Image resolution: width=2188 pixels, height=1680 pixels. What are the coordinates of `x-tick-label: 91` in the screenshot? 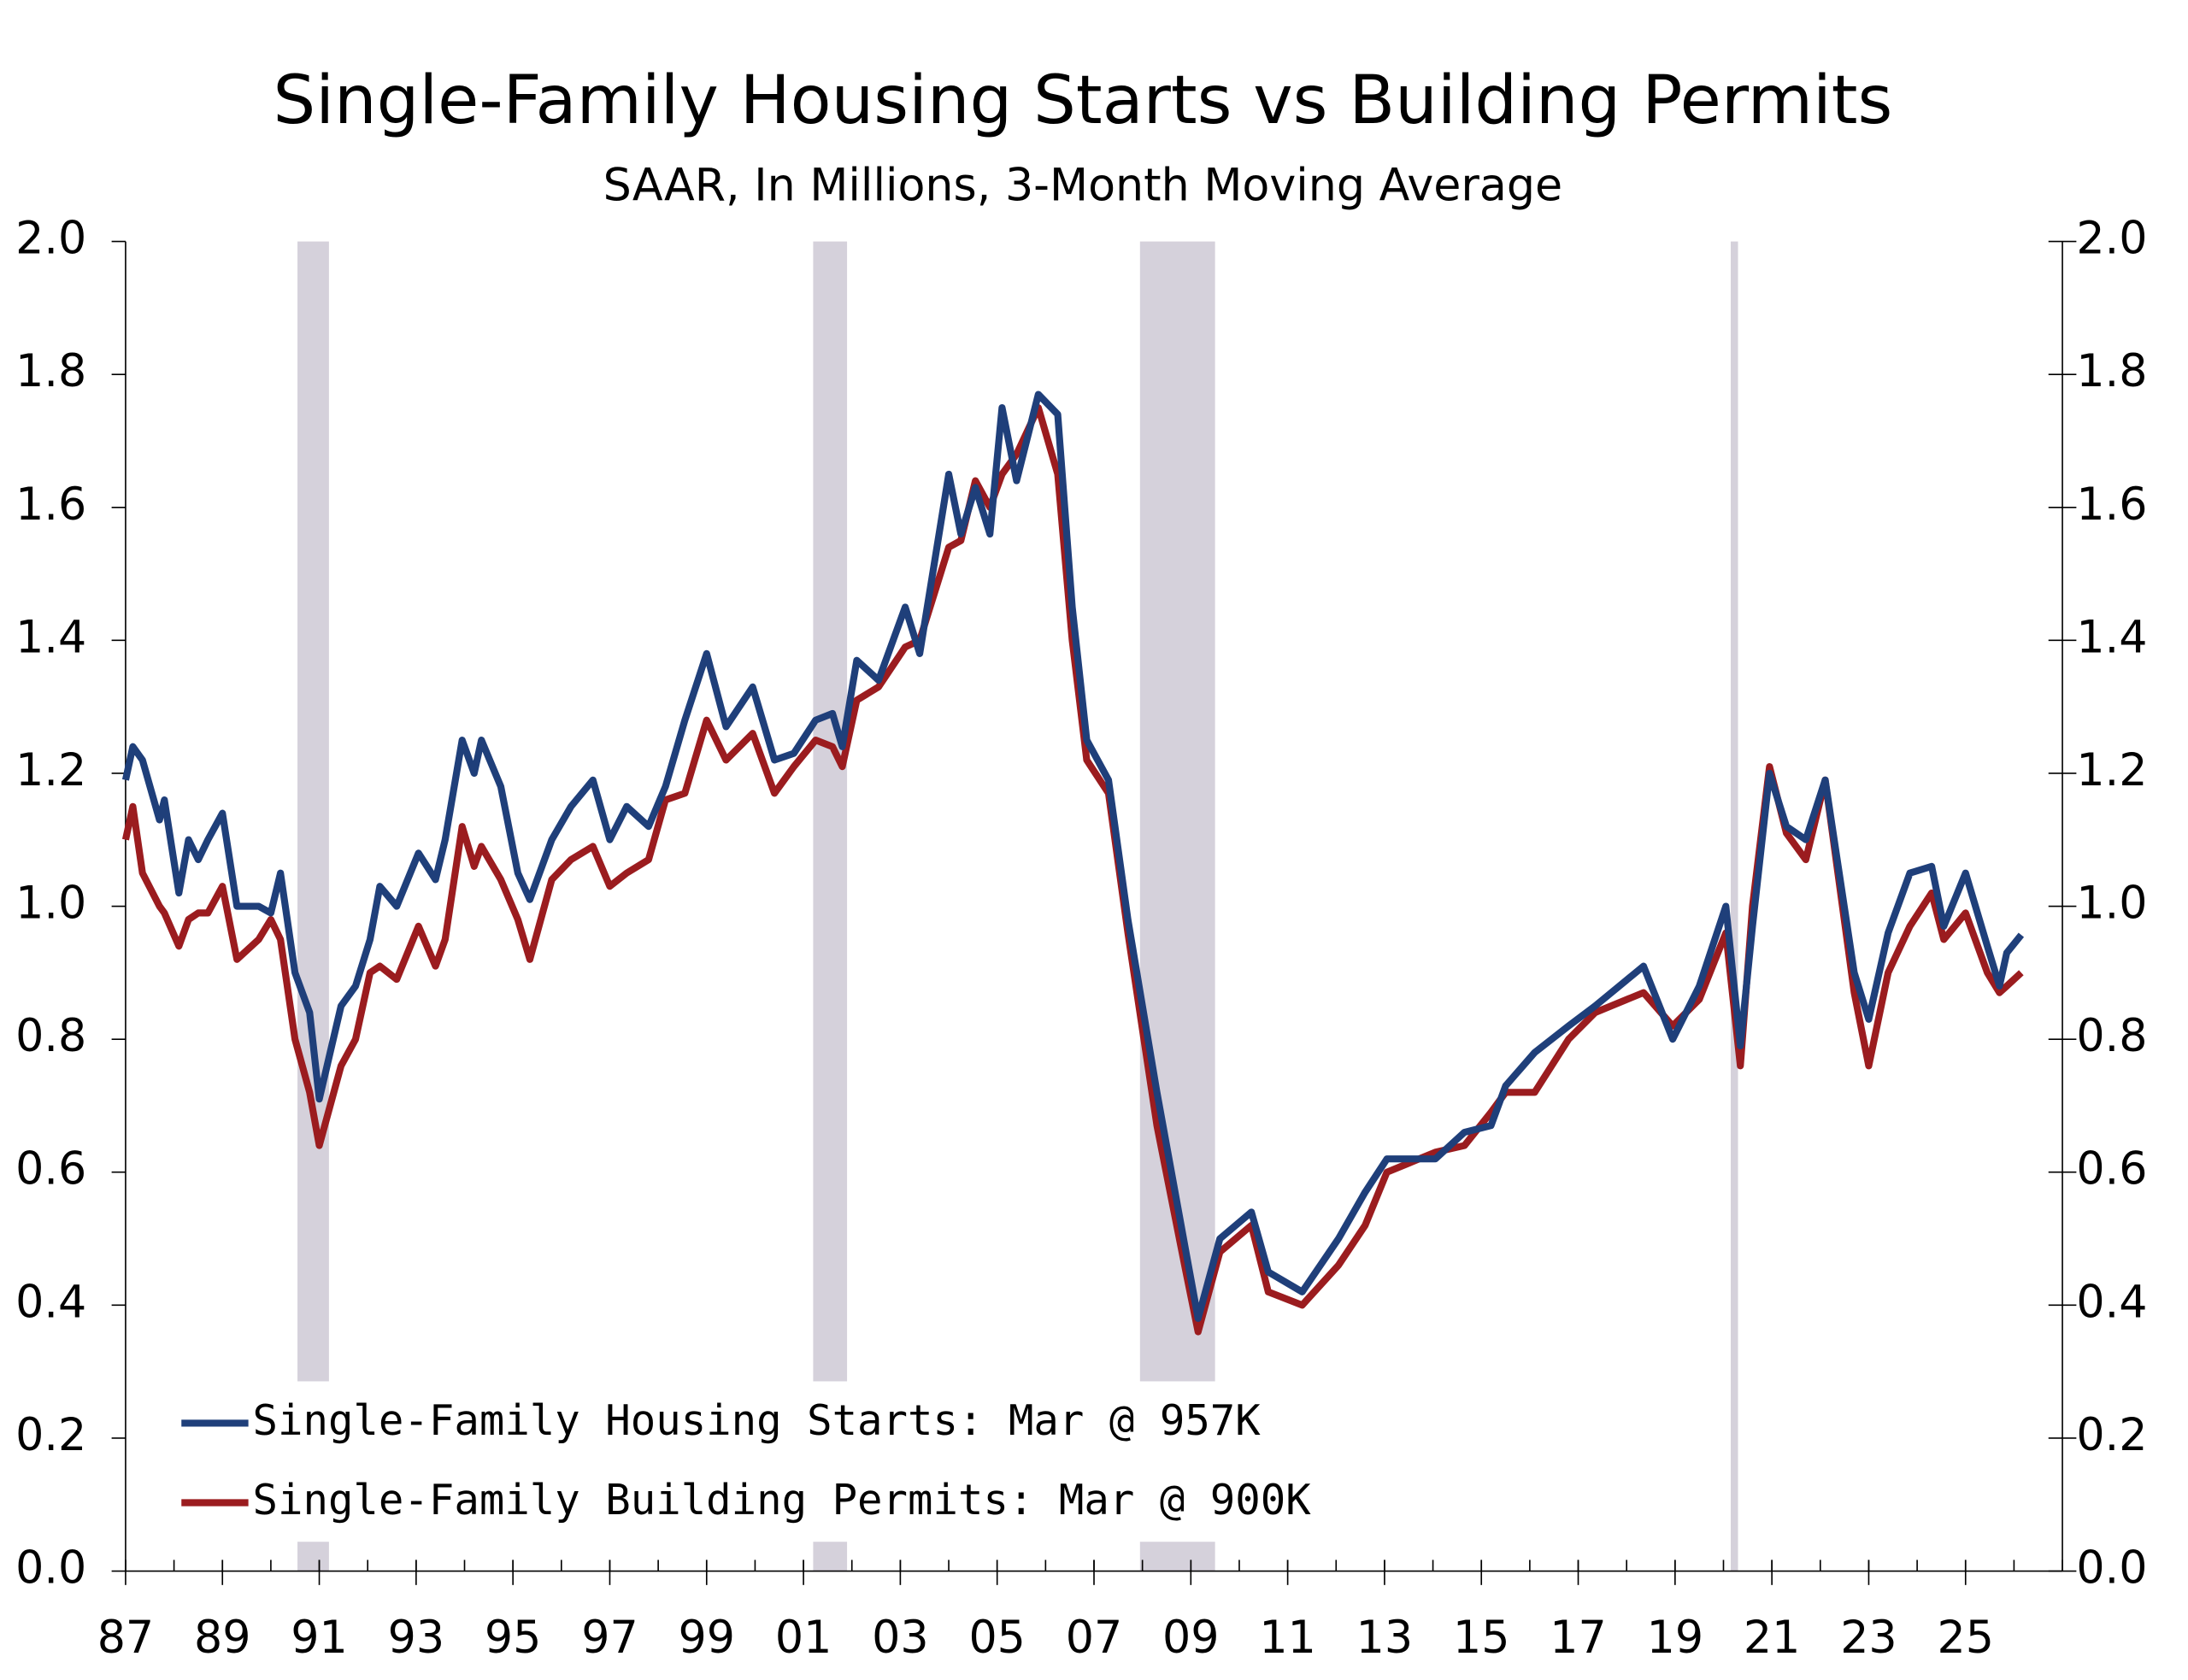 It's located at (319, 1638).